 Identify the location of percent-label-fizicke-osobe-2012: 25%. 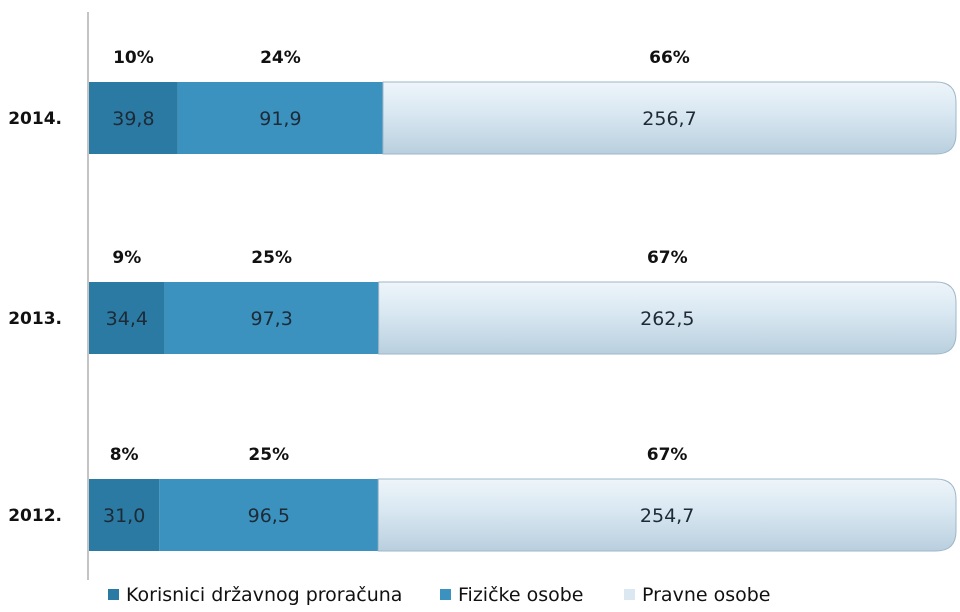
(268, 455).